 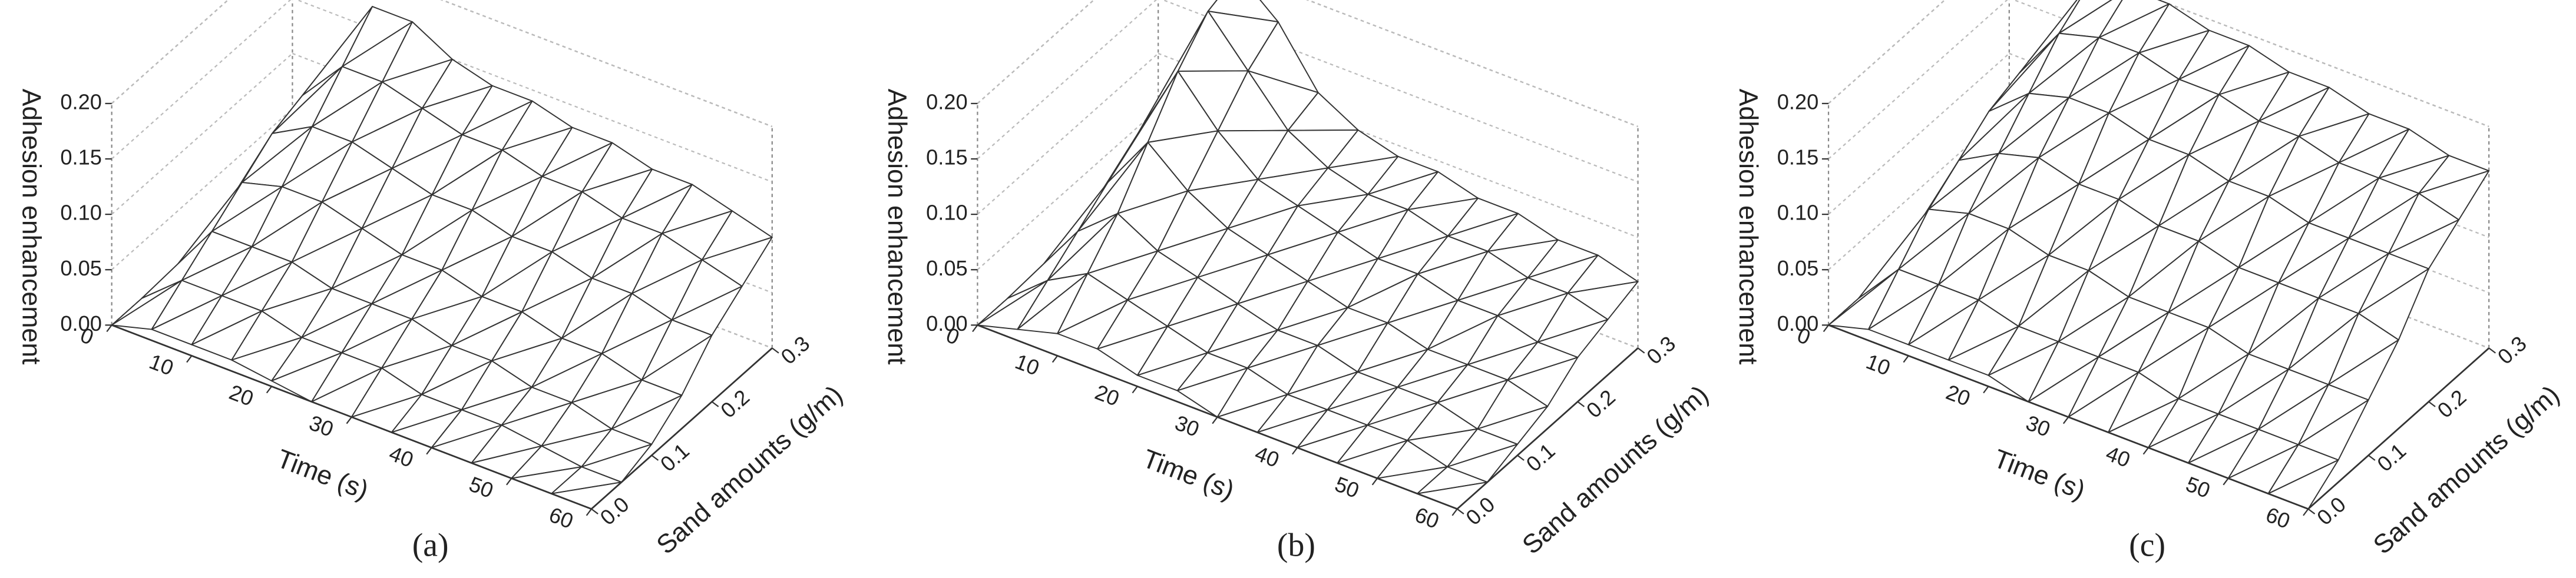 I want to click on panel-caption: (b), so click(x=1296, y=545).